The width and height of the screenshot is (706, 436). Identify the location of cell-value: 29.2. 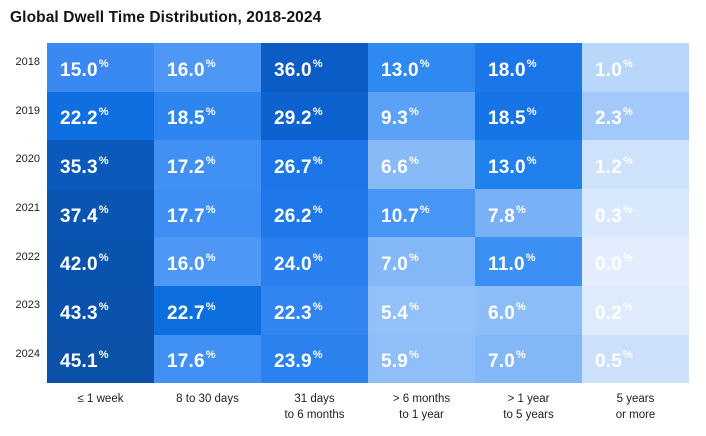
(293, 119).